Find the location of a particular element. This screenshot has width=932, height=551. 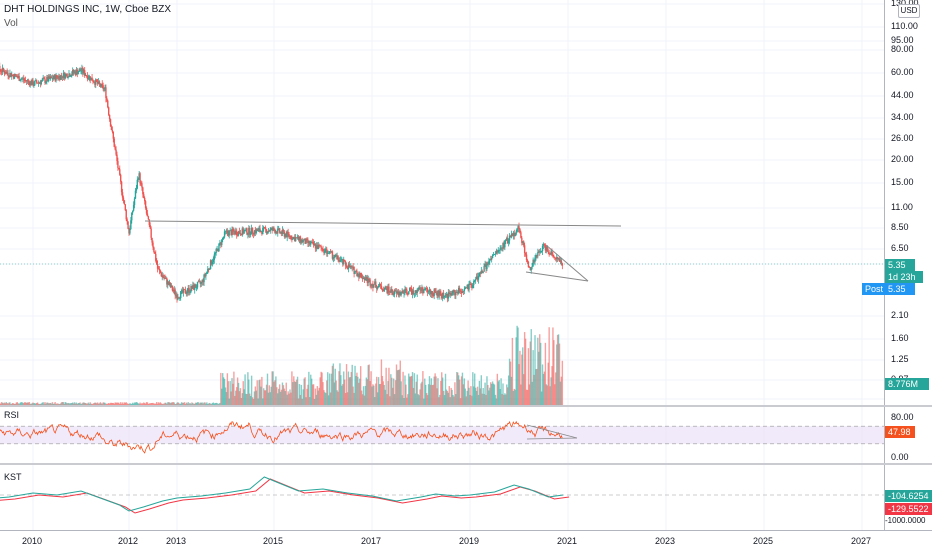

rsi-tag: 47.98 is located at coordinates (900, 432).